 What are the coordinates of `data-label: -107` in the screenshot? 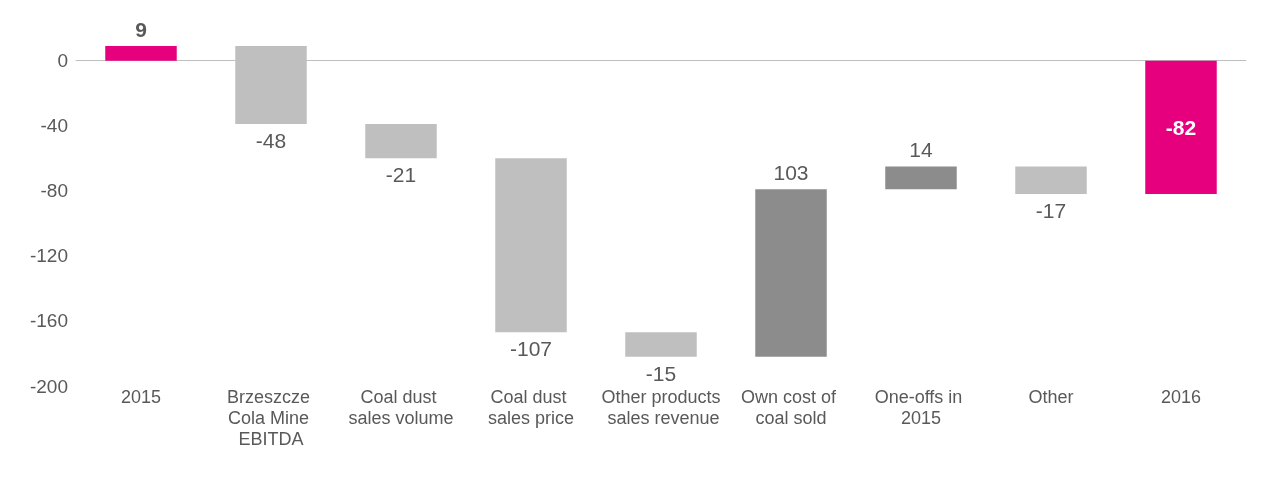 It's located at (531, 349).